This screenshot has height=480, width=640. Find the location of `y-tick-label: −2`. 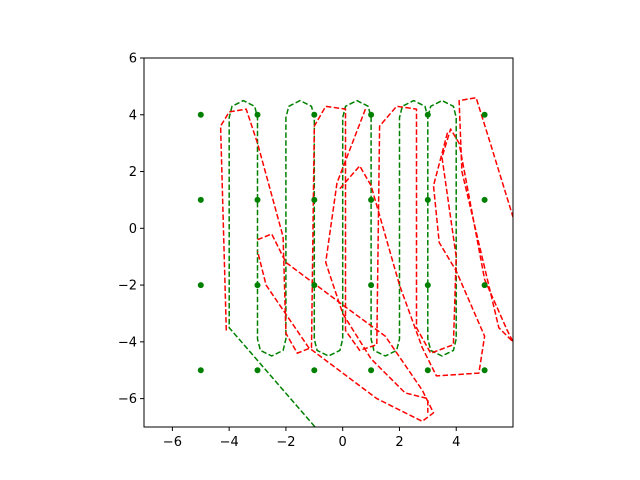

y-tick-label: −2 is located at coordinates (127, 286).